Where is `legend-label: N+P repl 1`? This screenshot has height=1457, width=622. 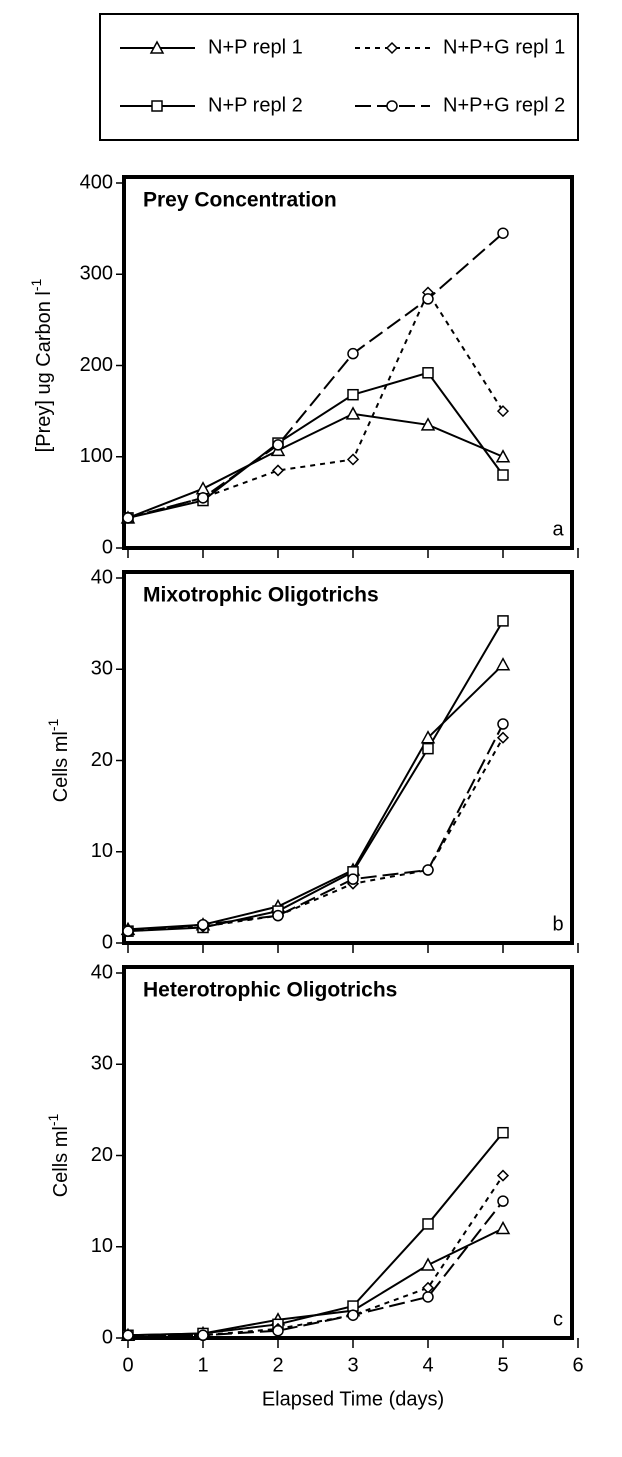
legend-label: N+P repl 1 is located at coordinates (255, 47).